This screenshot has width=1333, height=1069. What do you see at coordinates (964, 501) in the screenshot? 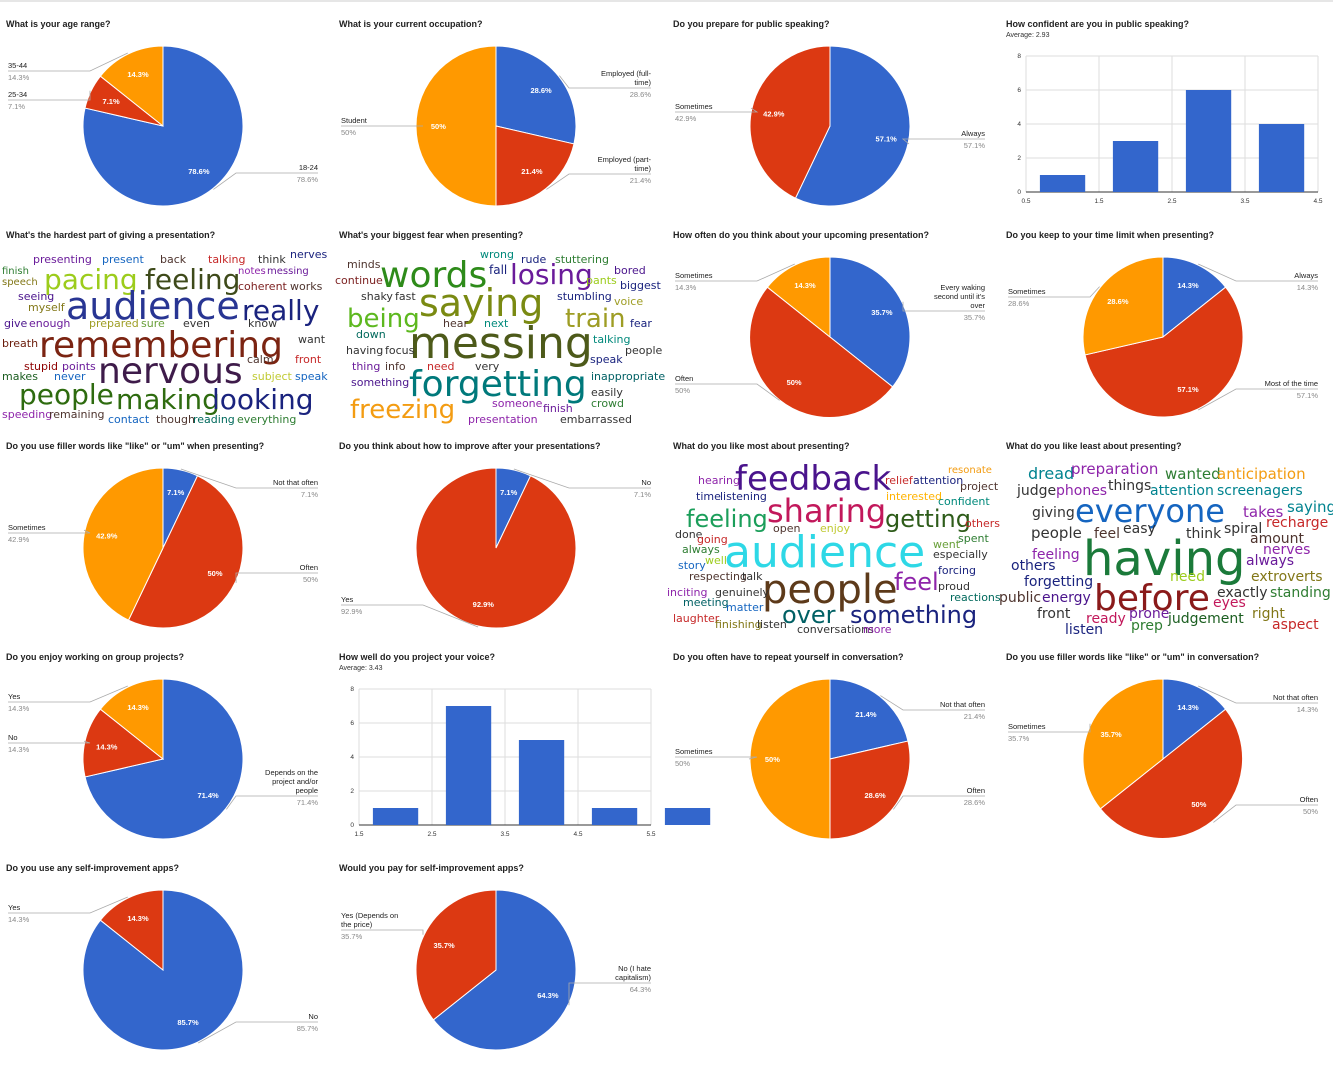
I see `cloud-word: confident` at bounding box center [964, 501].